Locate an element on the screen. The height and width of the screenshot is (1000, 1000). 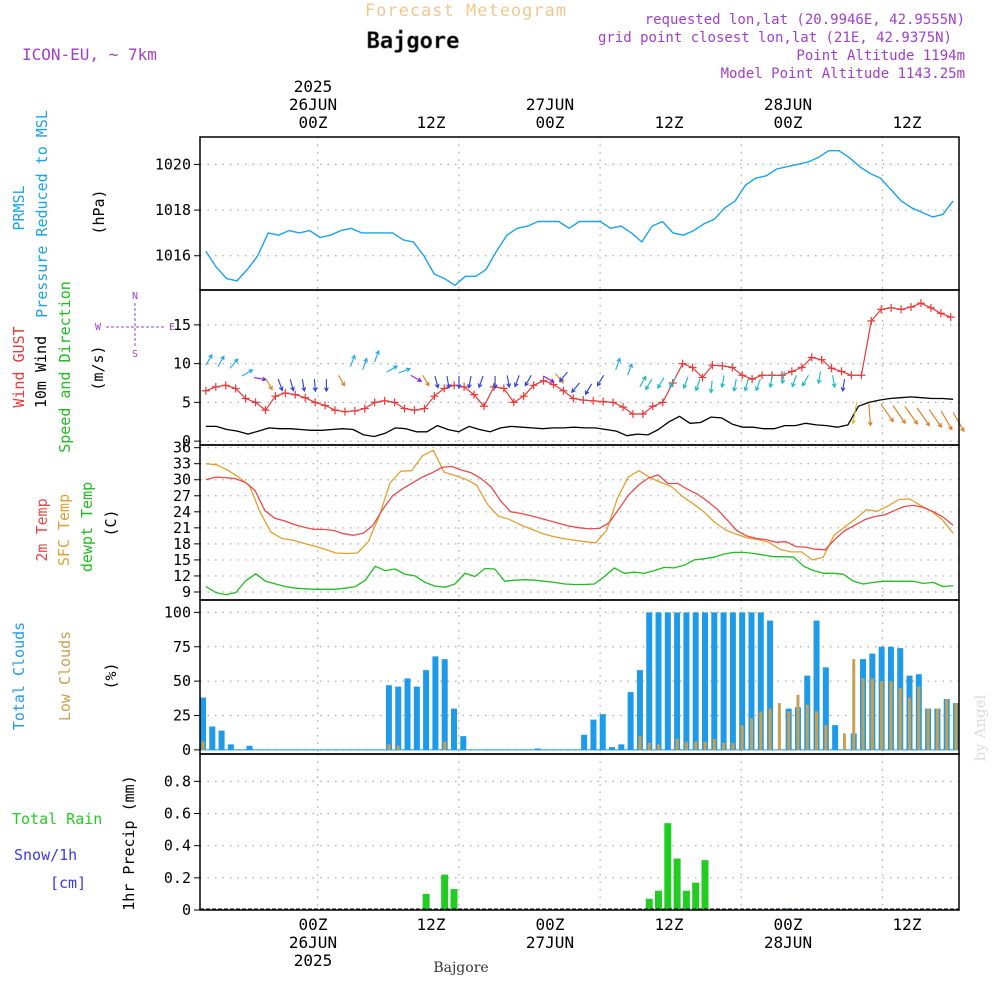
panel-border is located at coordinates (579, 367).